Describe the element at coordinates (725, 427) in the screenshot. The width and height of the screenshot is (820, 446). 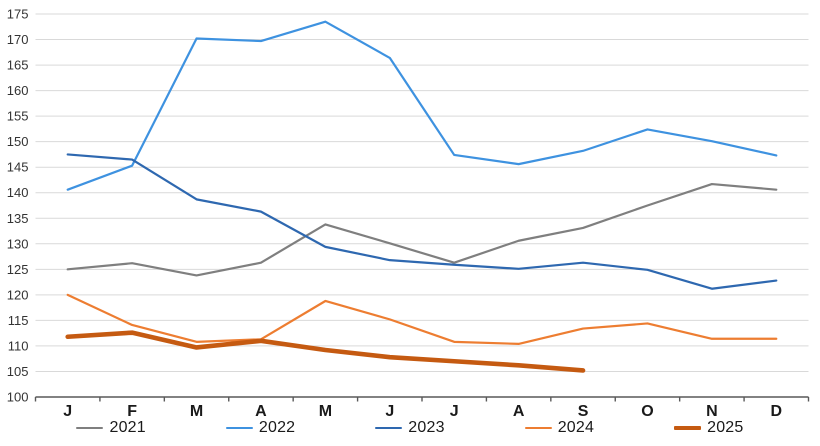
I see `legend-label-2025: 2025` at that location.